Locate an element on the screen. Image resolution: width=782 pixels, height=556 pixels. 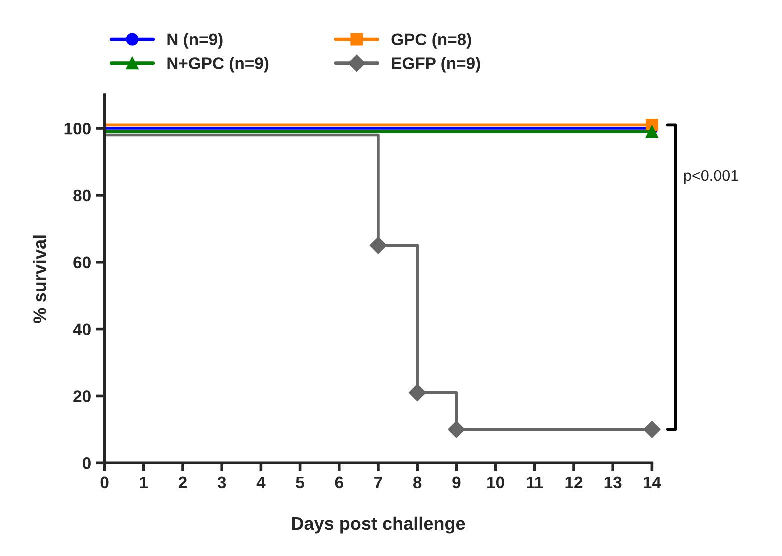
x-tick-label: 8 is located at coordinates (417, 482).